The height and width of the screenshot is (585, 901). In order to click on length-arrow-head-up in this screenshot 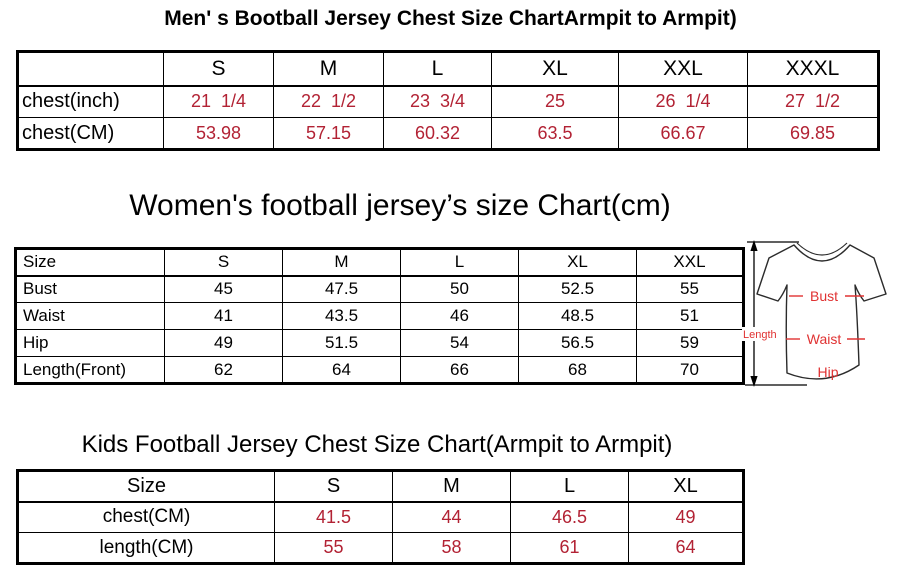, I will do `click(754, 245)`.